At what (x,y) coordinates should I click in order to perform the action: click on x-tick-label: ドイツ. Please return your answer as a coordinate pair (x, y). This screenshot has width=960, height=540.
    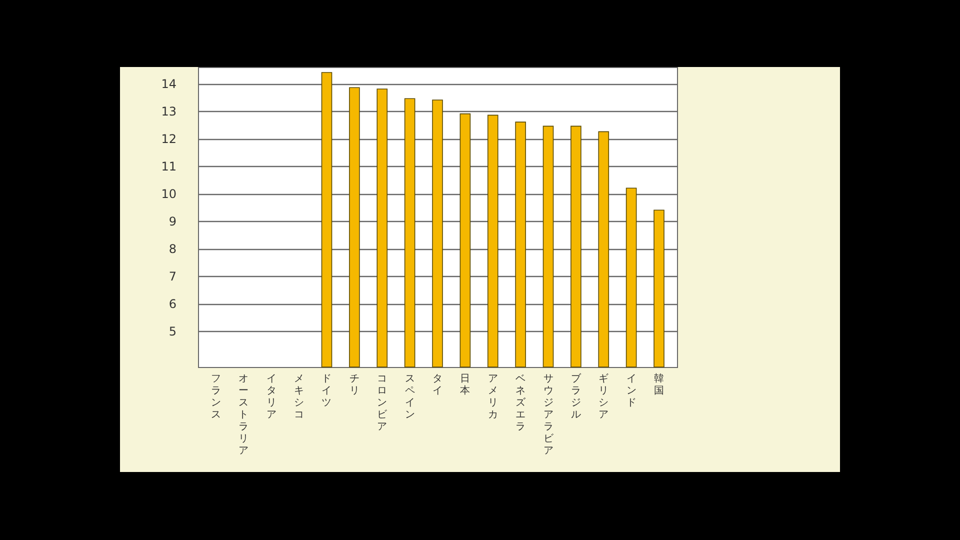
    Looking at the image, I should click on (327, 391).